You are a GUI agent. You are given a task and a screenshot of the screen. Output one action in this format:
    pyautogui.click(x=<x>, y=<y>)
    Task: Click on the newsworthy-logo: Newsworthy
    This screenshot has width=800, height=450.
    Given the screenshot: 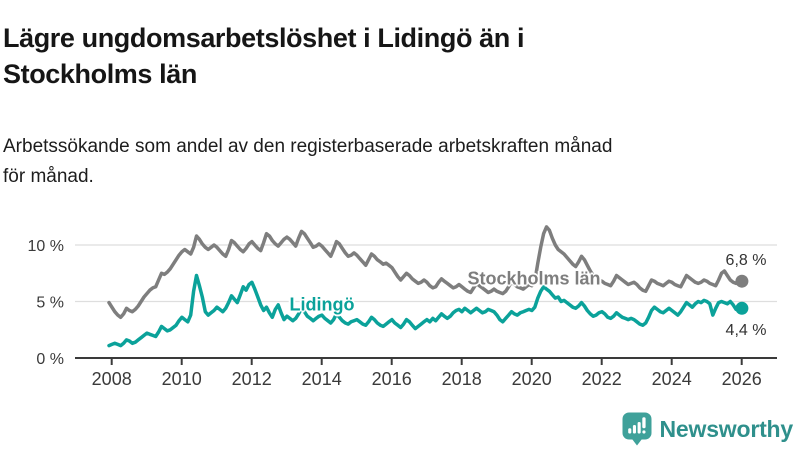 What is the action you would take?
    pyautogui.click(x=707, y=429)
    